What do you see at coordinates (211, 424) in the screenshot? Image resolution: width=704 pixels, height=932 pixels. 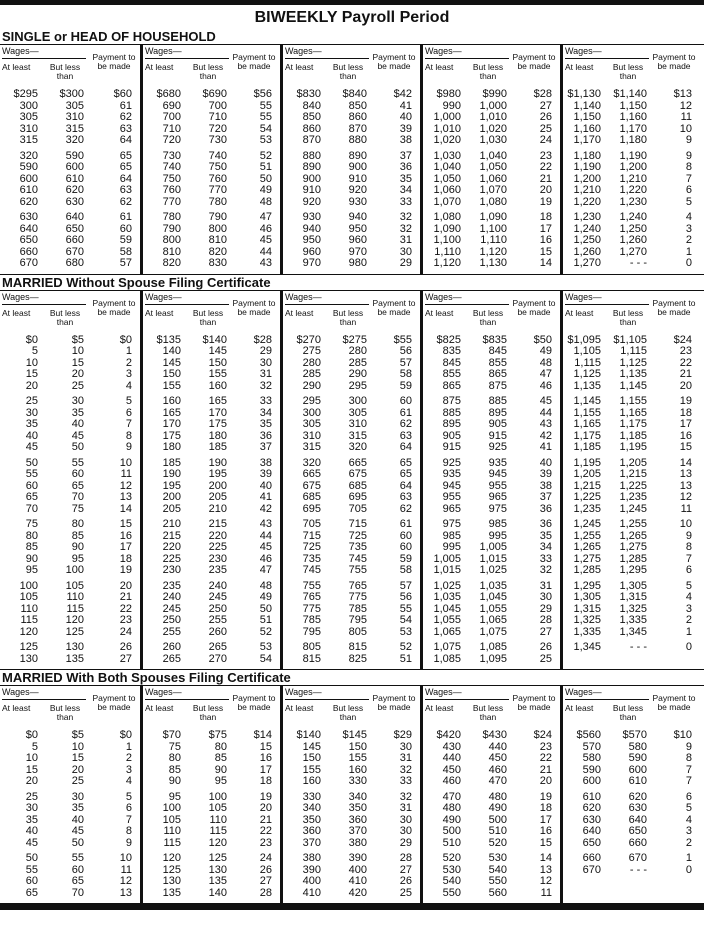 I see `table-row: 170 175 35` at bounding box center [211, 424].